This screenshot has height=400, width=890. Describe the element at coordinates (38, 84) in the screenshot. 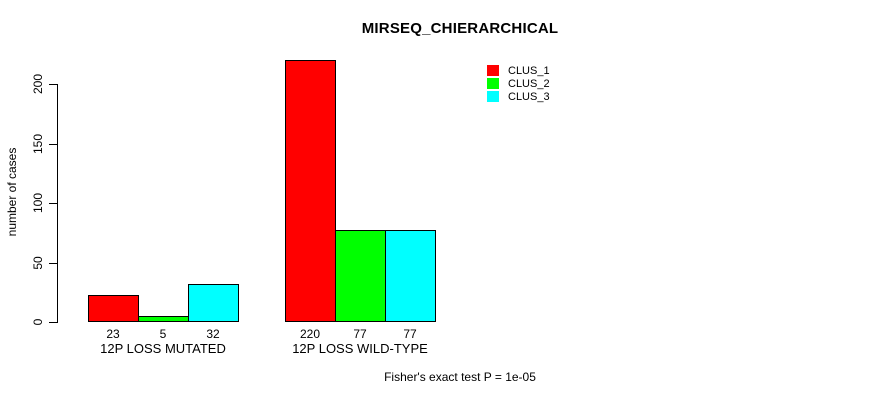

I see `y-tick-label: 200` at that location.